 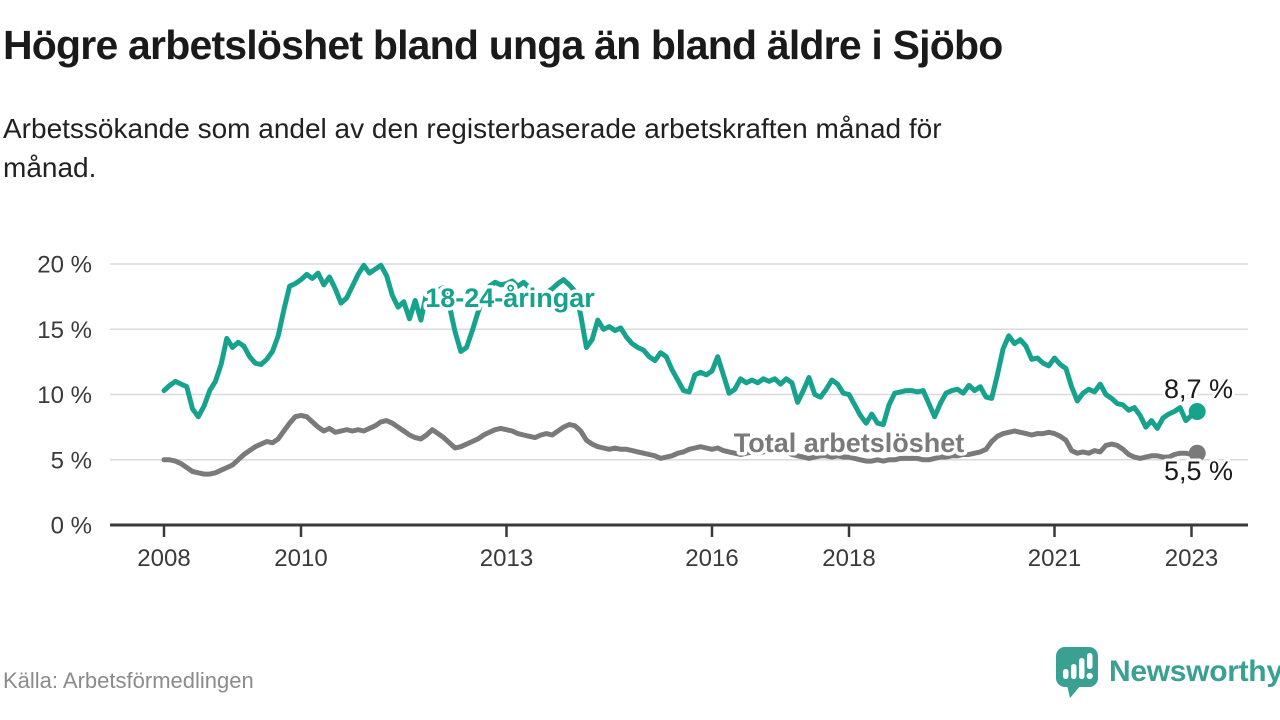 What do you see at coordinates (711, 558) in the screenshot?
I see `x-tick-label: 2016` at bounding box center [711, 558].